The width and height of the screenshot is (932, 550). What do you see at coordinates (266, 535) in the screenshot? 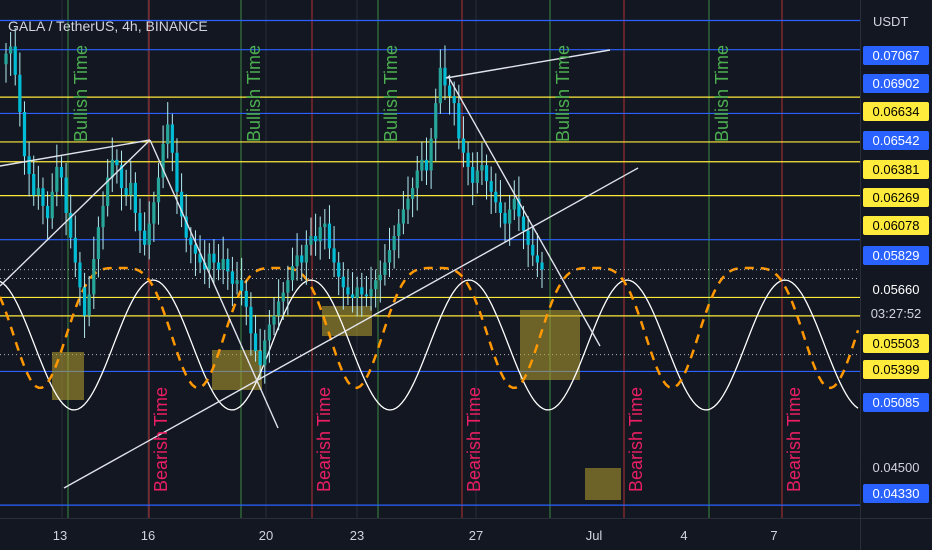
I see `time-label: 20` at bounding box center [266, 535].